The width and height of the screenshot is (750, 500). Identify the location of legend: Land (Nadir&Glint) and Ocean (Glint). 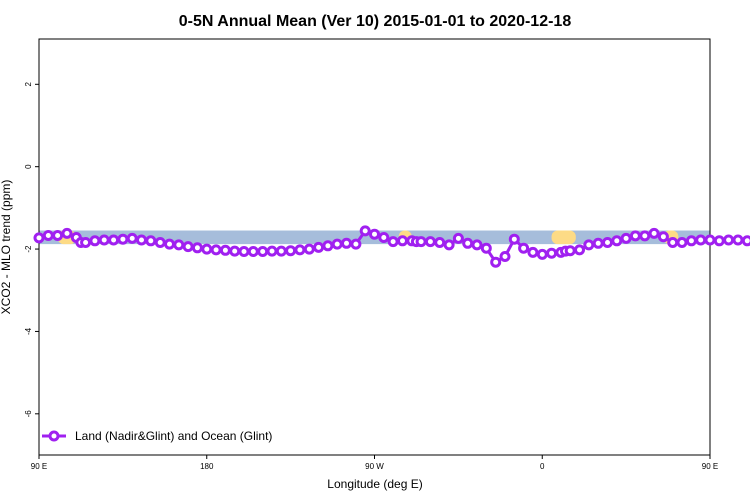
(157, 436).